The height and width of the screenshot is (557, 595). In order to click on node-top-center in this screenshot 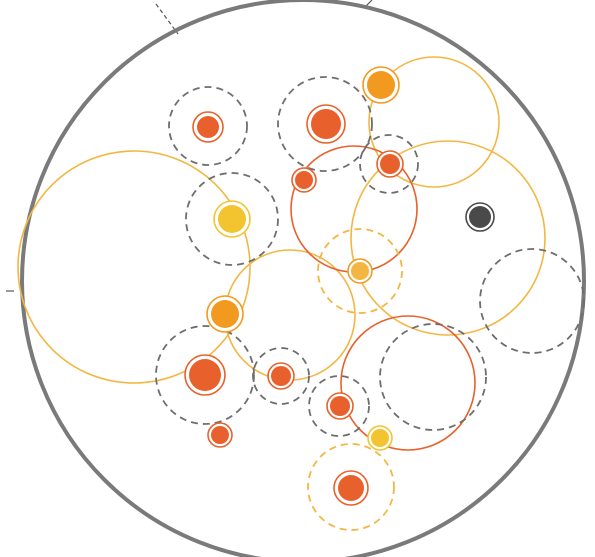, I will do `click(326, 124)`.